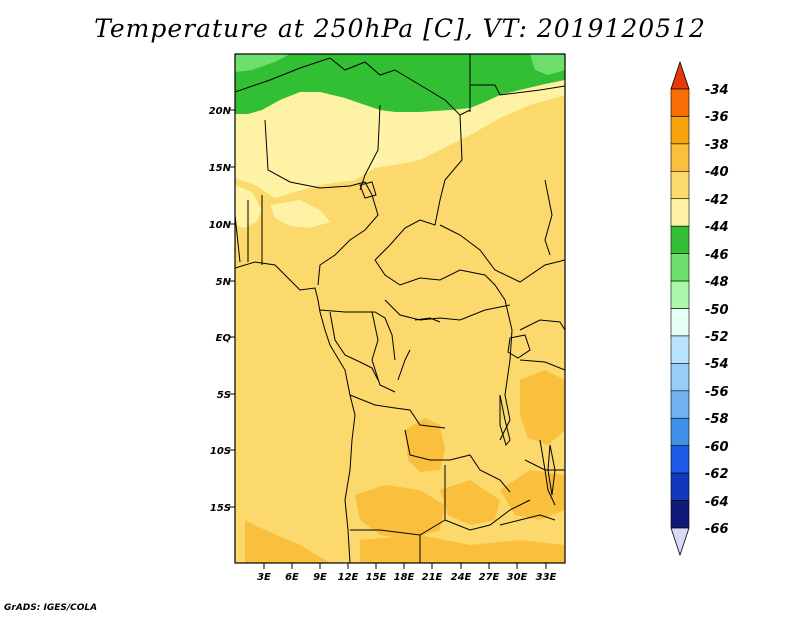 Image resolution: width=800 pixels, height=618 pixels. What do you see at coordinates (717, 502) in the screenshot?
I see `colorbar-label: -64` at bounding box center [717, 502].